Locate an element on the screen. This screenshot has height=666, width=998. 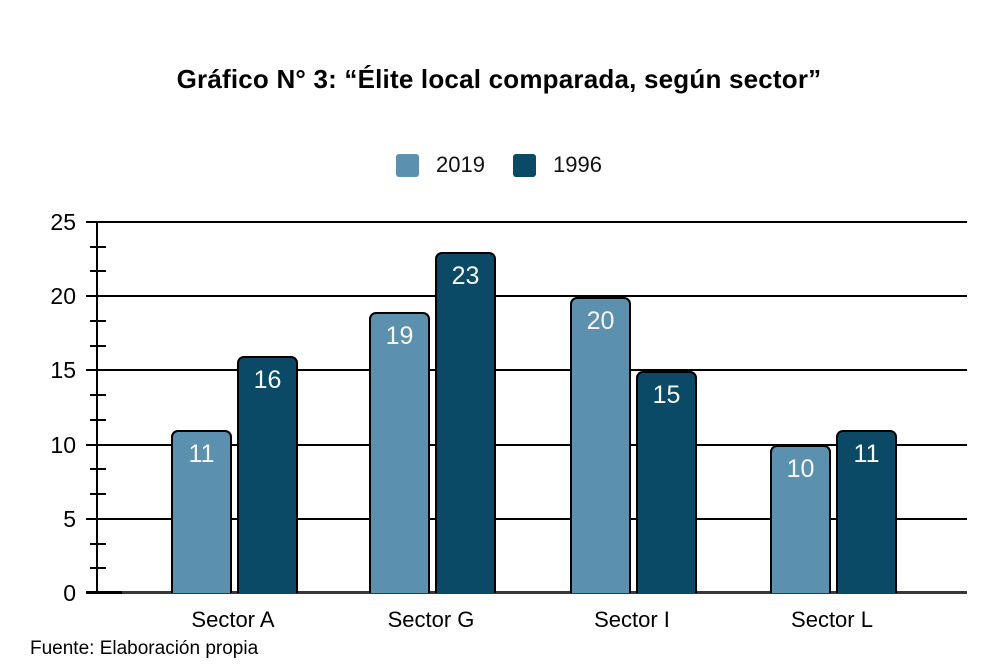
legend-swatch-1996 is located at coordinates (524, 165).